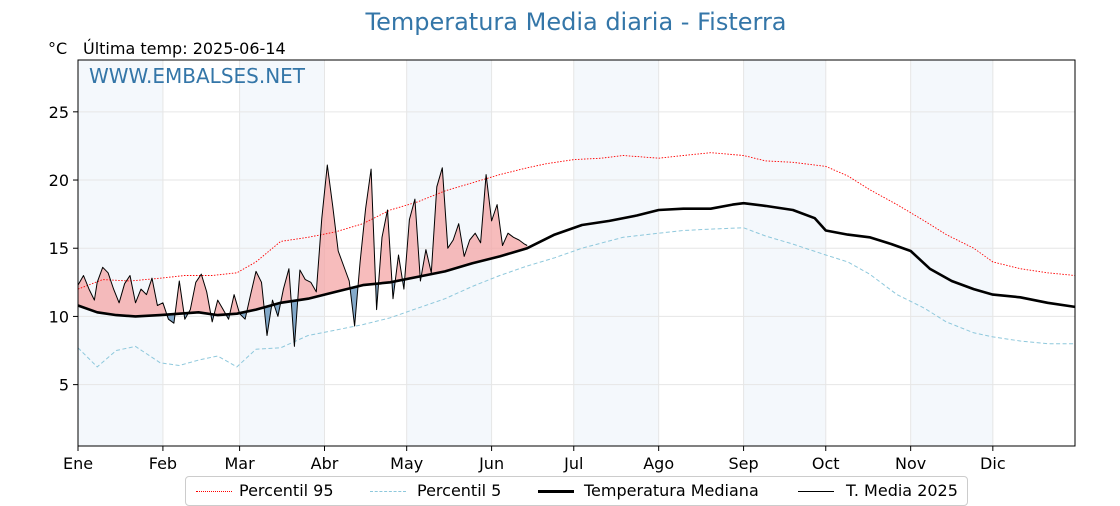 The height and width of the screenshot is (506, 1120). Describe the element at coordinates (671, 490) in the screenshot. I see `legend-label-median: Temperatura Mediana` at that location.